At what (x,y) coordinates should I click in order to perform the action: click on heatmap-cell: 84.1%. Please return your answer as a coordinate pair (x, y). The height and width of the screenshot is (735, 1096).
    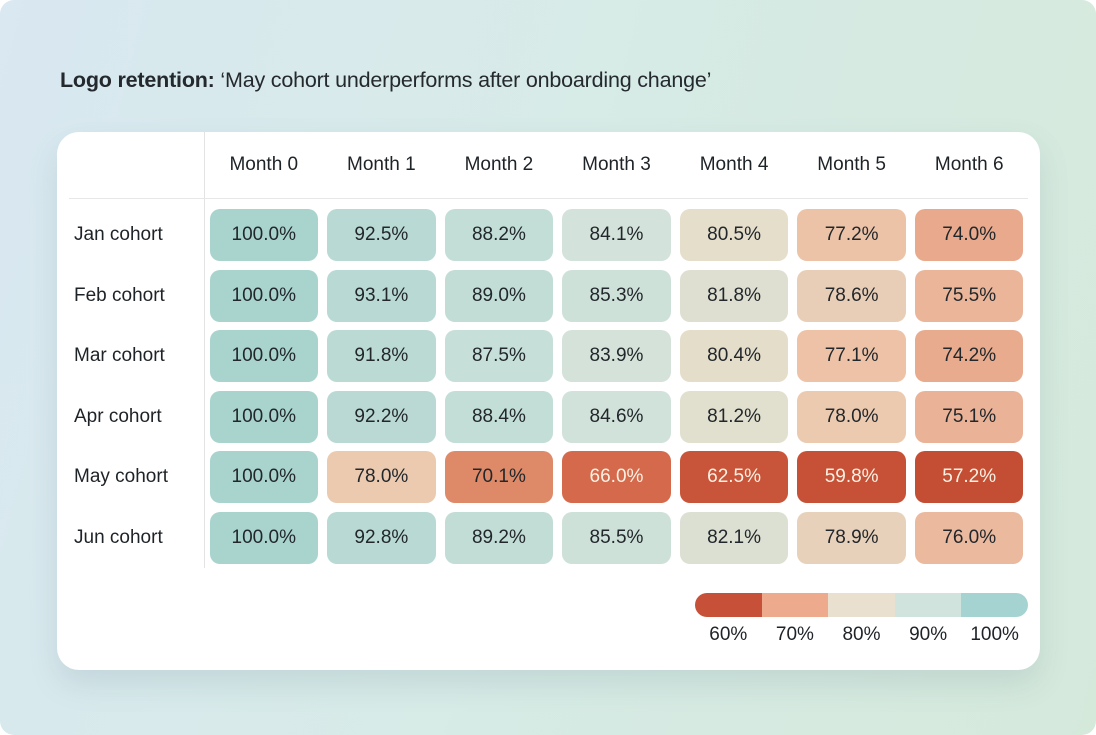
    Looking at the image, I should click on (617, 232).